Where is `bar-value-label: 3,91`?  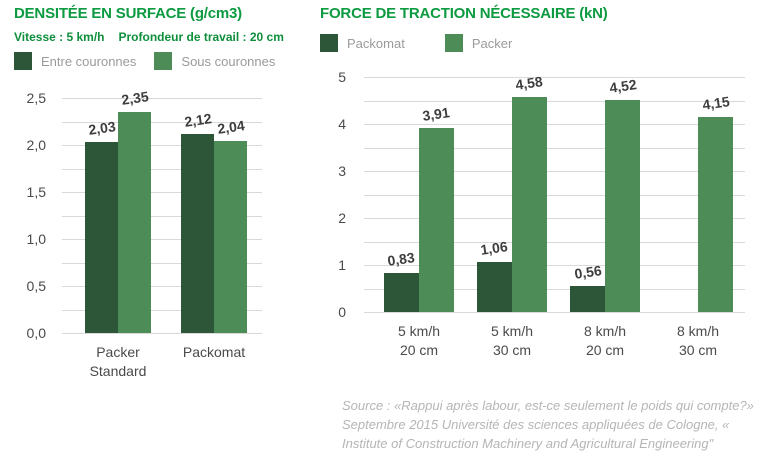
bar-value-label: 3,91 is located at coordinates (436, 114).